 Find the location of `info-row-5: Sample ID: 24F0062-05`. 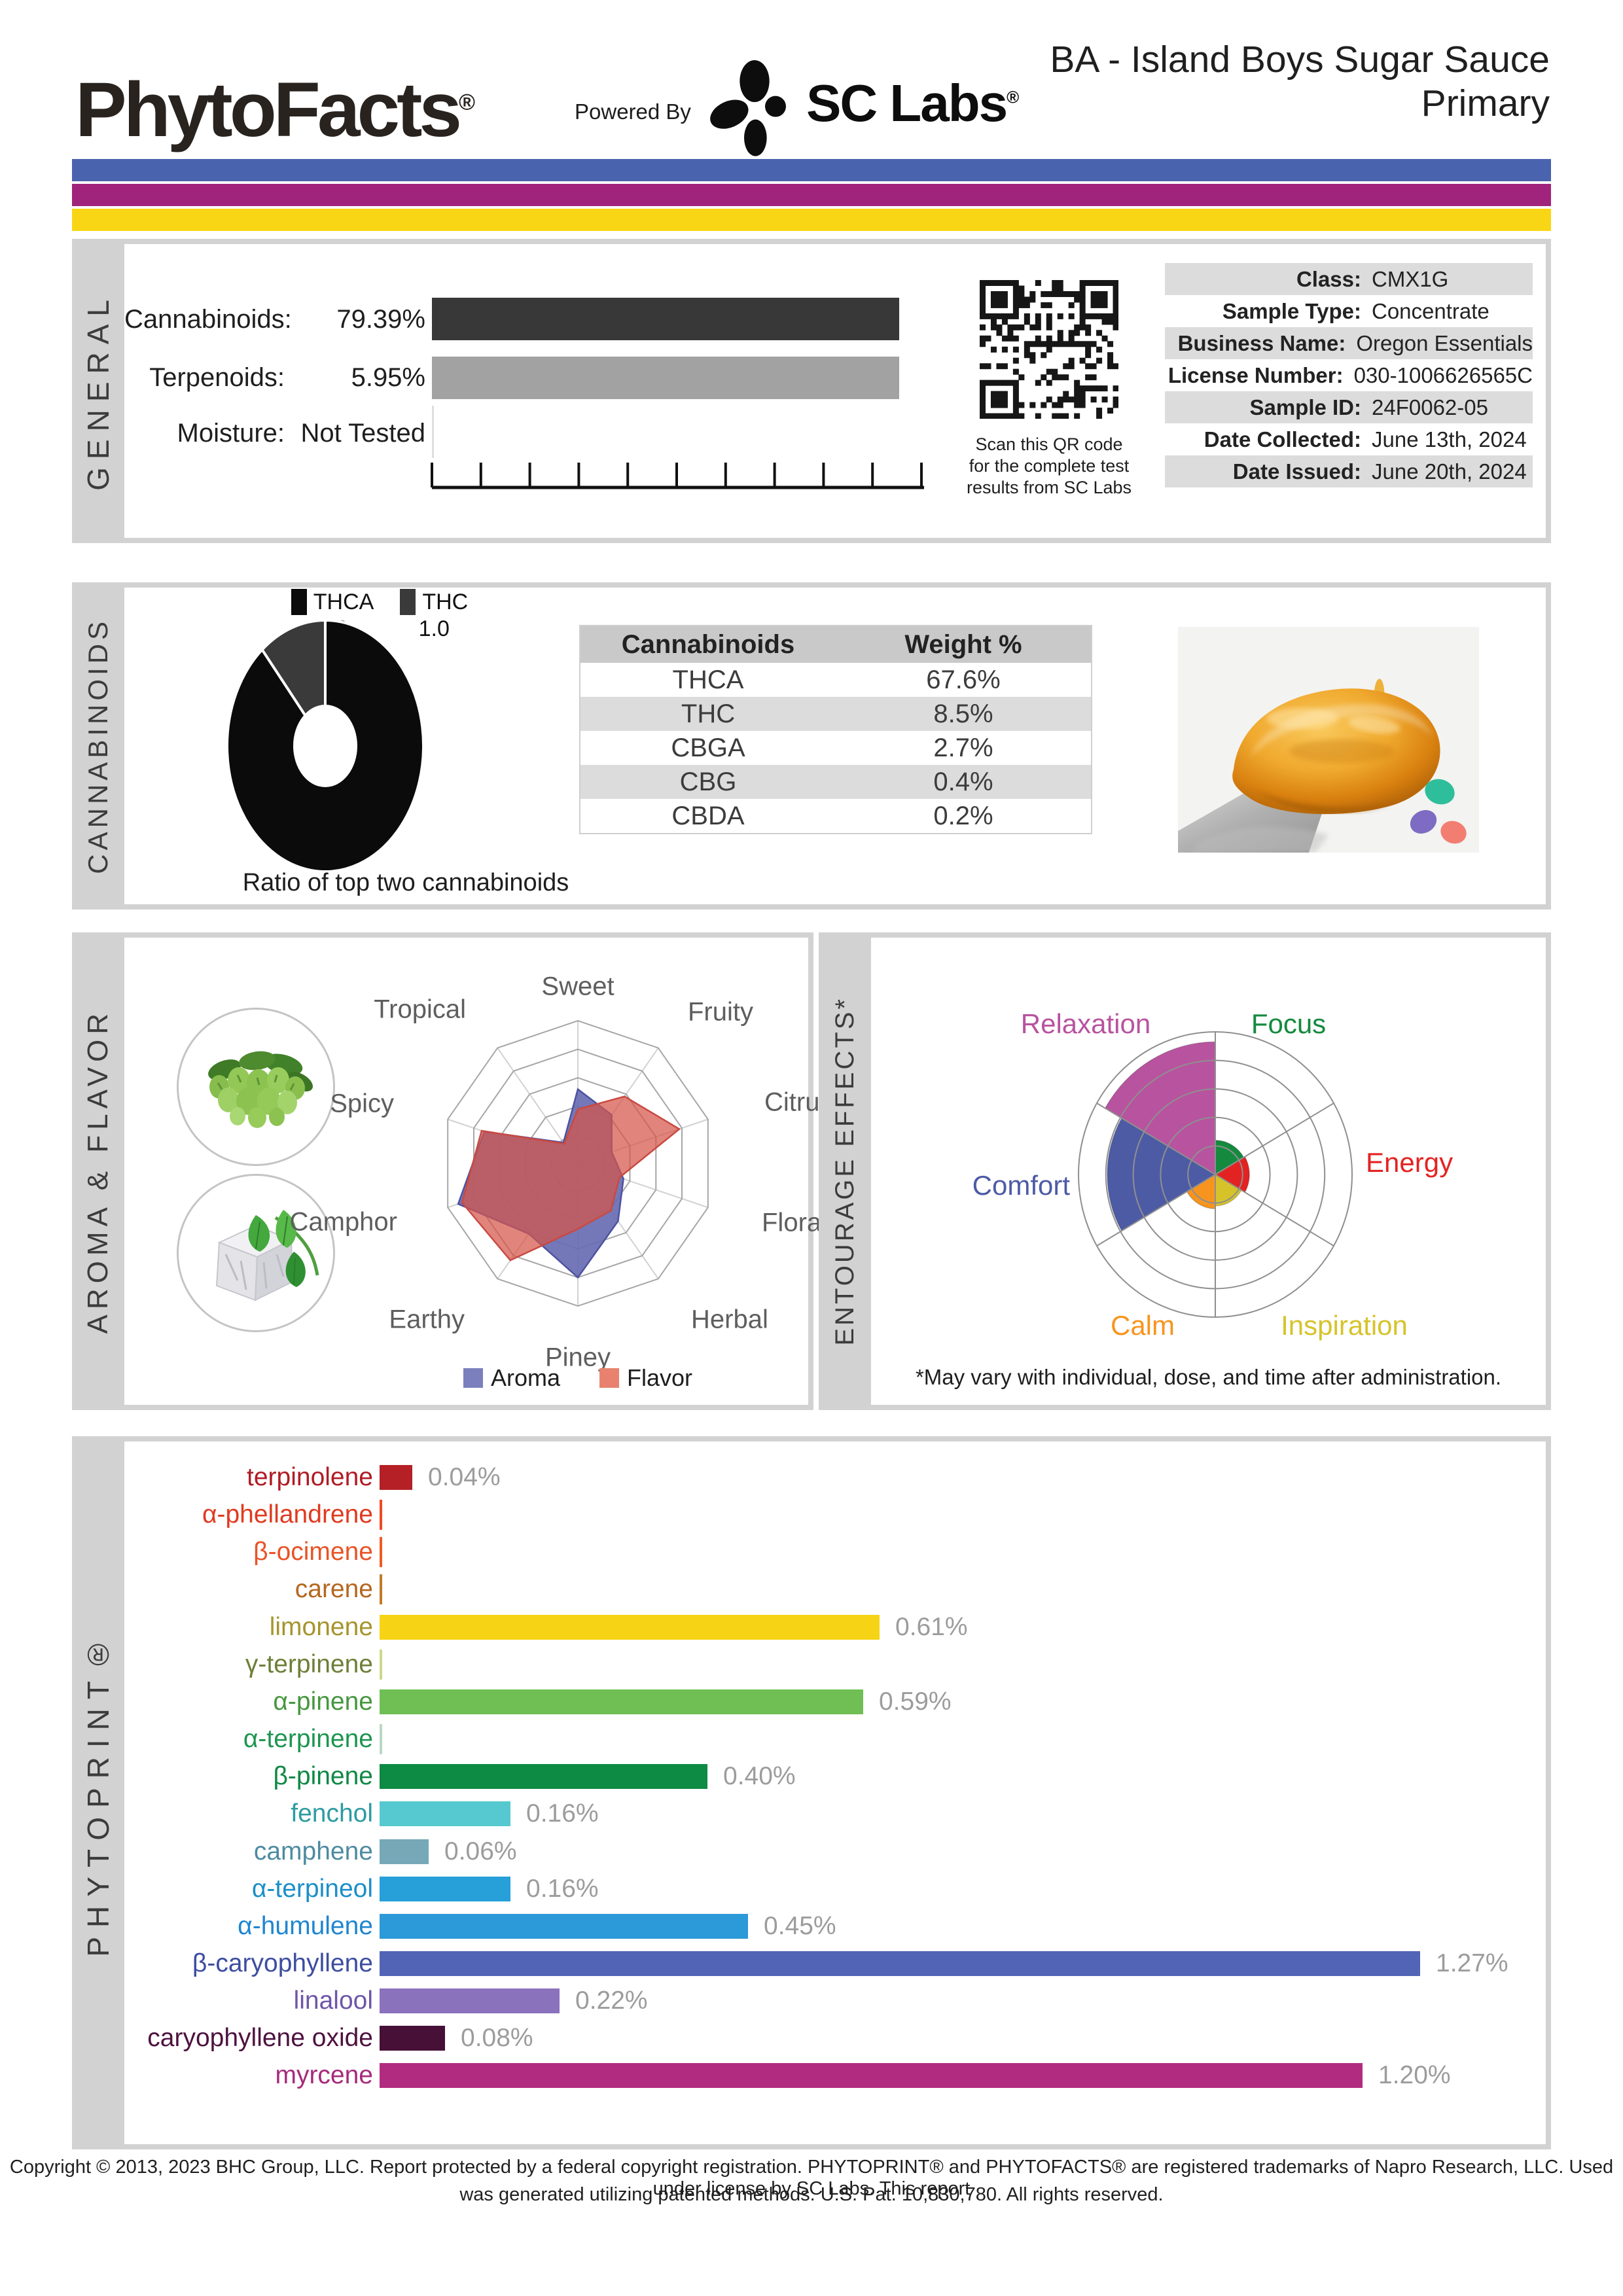

info-row-5: Sample ID: 24F0062-05 is located at coordinates (1349, 407).